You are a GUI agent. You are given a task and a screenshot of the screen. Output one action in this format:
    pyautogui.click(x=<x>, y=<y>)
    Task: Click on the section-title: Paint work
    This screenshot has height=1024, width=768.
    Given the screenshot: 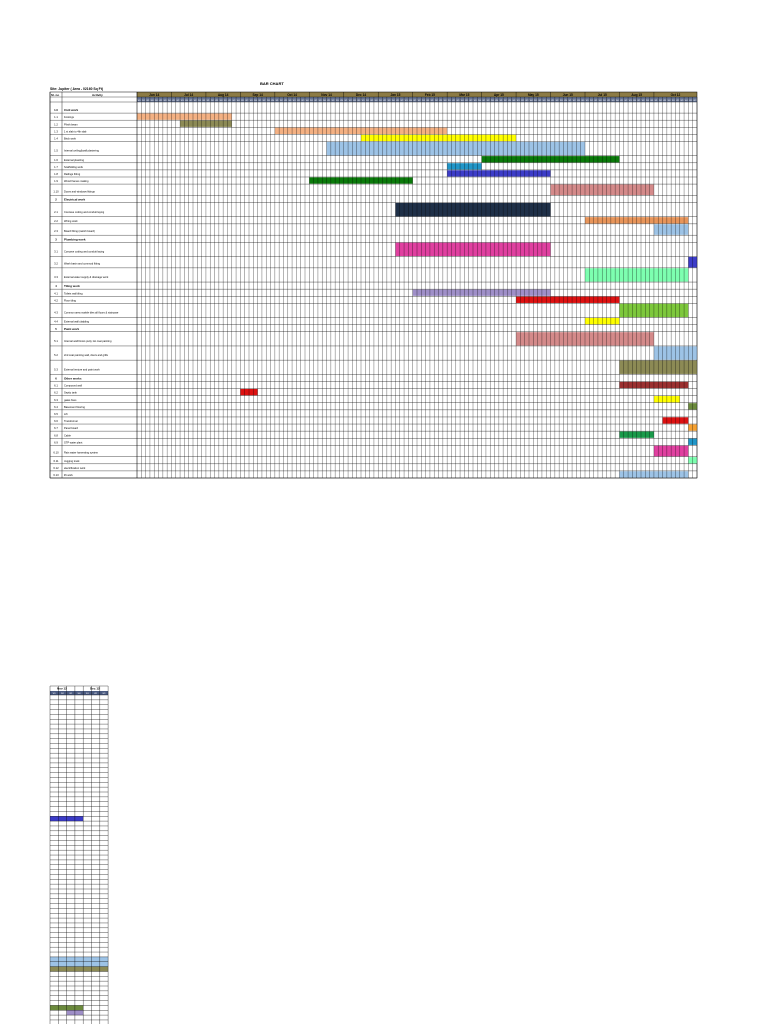 What is the action you would take?
    pyautogui.click(x=72, y=329)
    